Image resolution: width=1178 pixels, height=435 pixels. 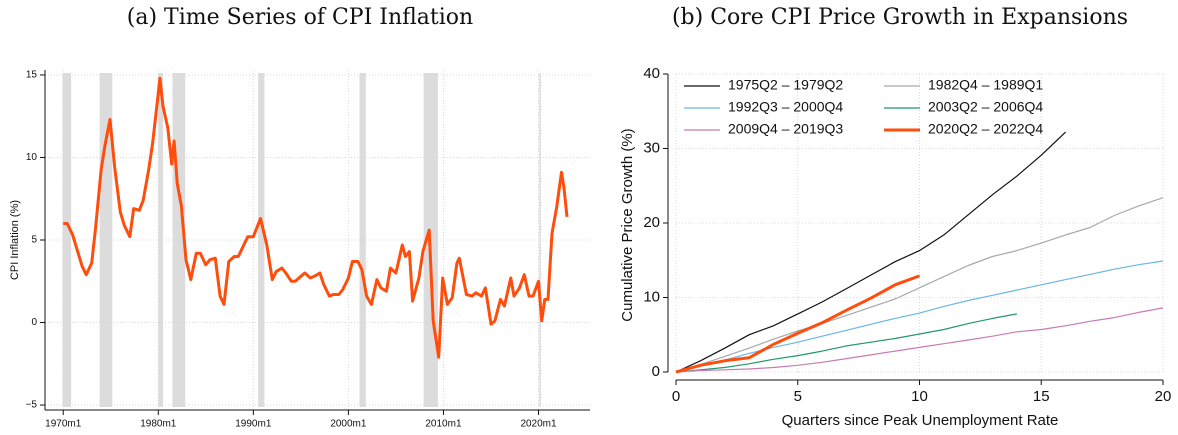 I want to click on y-tick-label: 15, so click(x=32, y=75).